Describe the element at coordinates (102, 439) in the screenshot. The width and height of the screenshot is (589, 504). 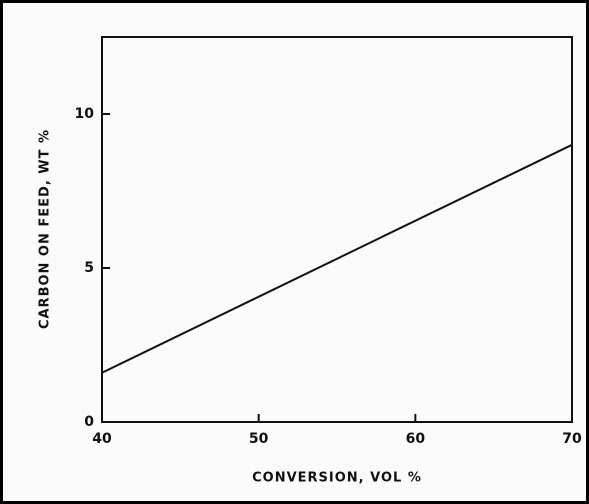
I see `x-tick-label: 40` at that location.